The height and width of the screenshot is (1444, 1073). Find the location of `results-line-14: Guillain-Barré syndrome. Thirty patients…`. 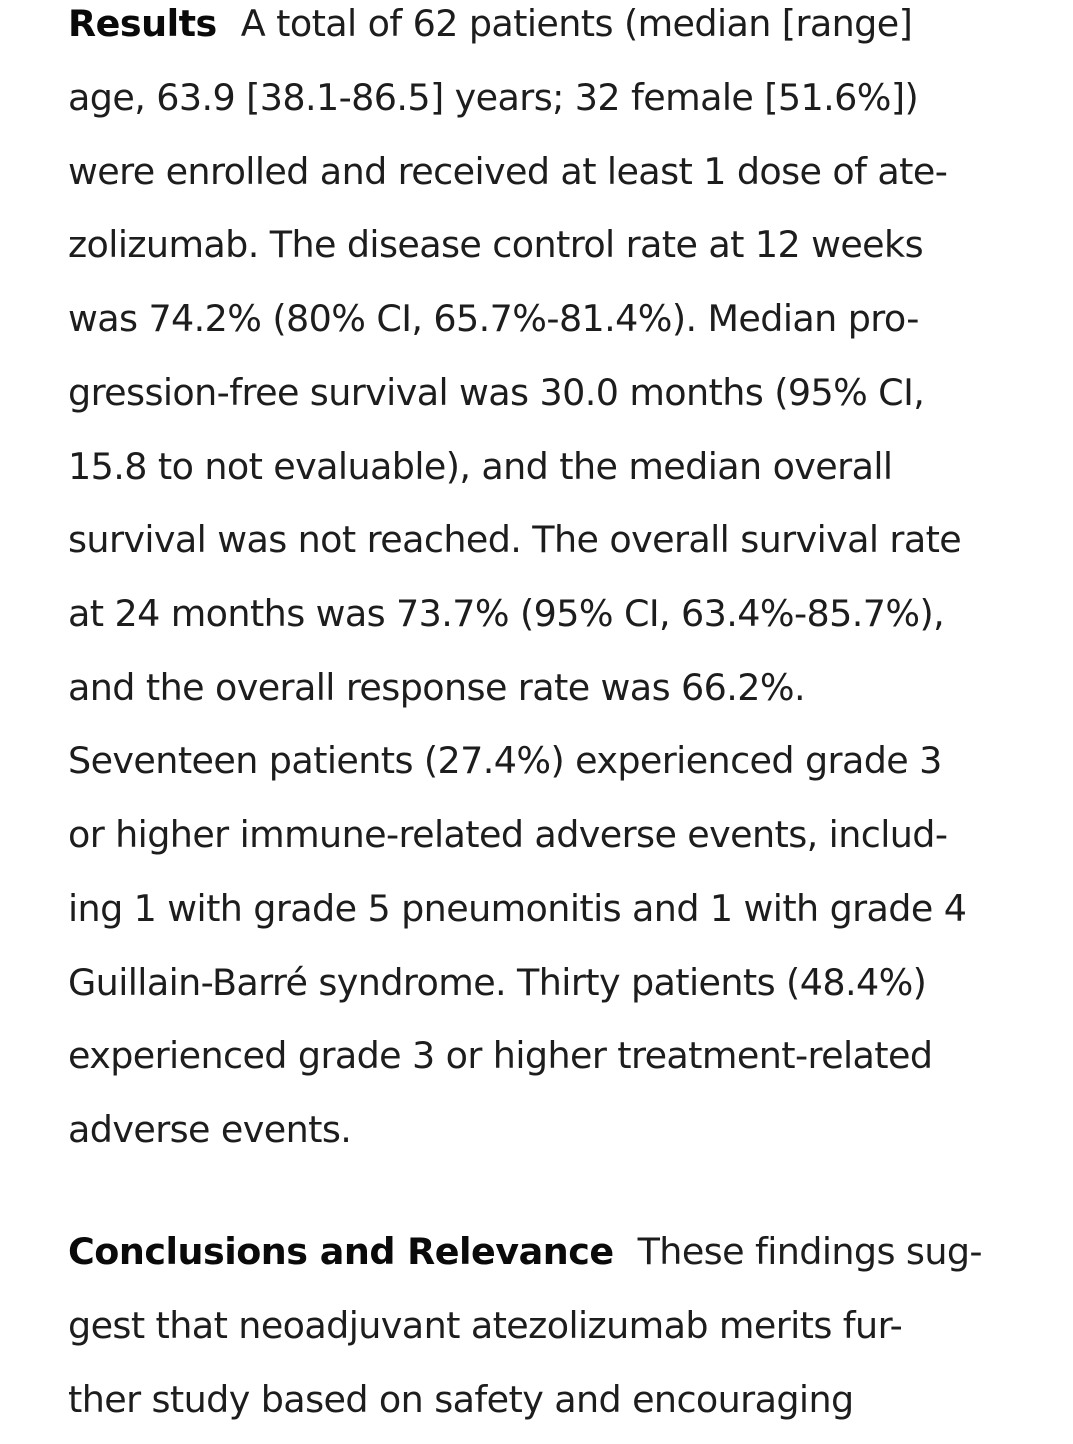

results-line-14: Guillain-Barré syndrome. Thirty patients… is located at coordinates (497, 982).